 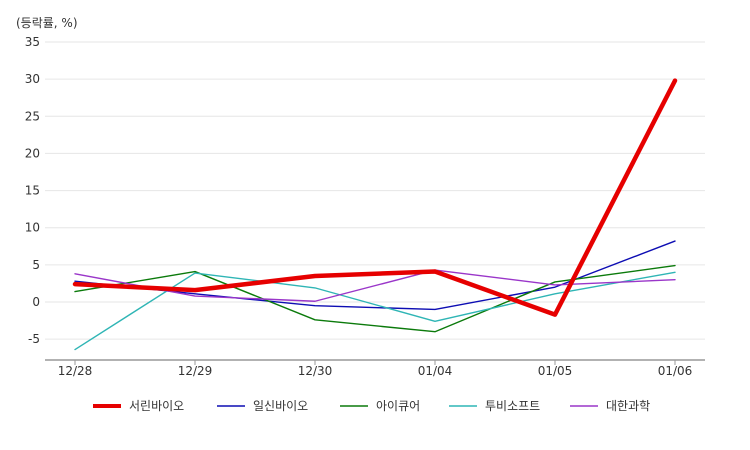 What do you see at coordinates (675, 371) in the screenshot?
I see `x-tick-label: 01/06` at bounding box center [675, 371].